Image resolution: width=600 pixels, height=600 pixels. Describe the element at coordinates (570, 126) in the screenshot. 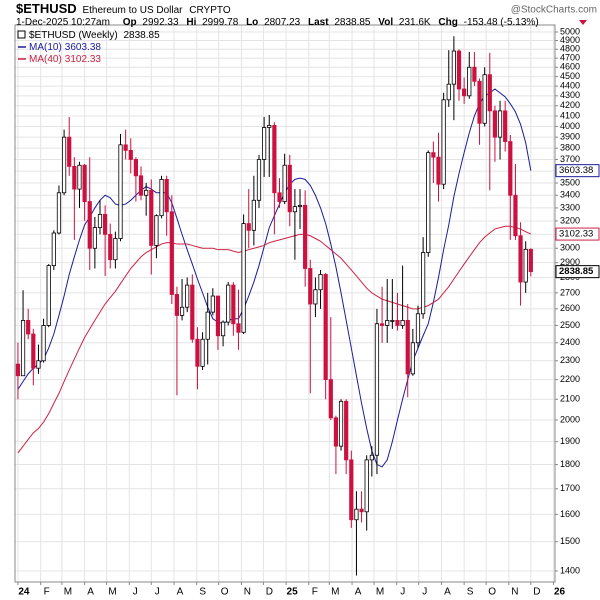

I see `y-tick-label: 4000` at that location.